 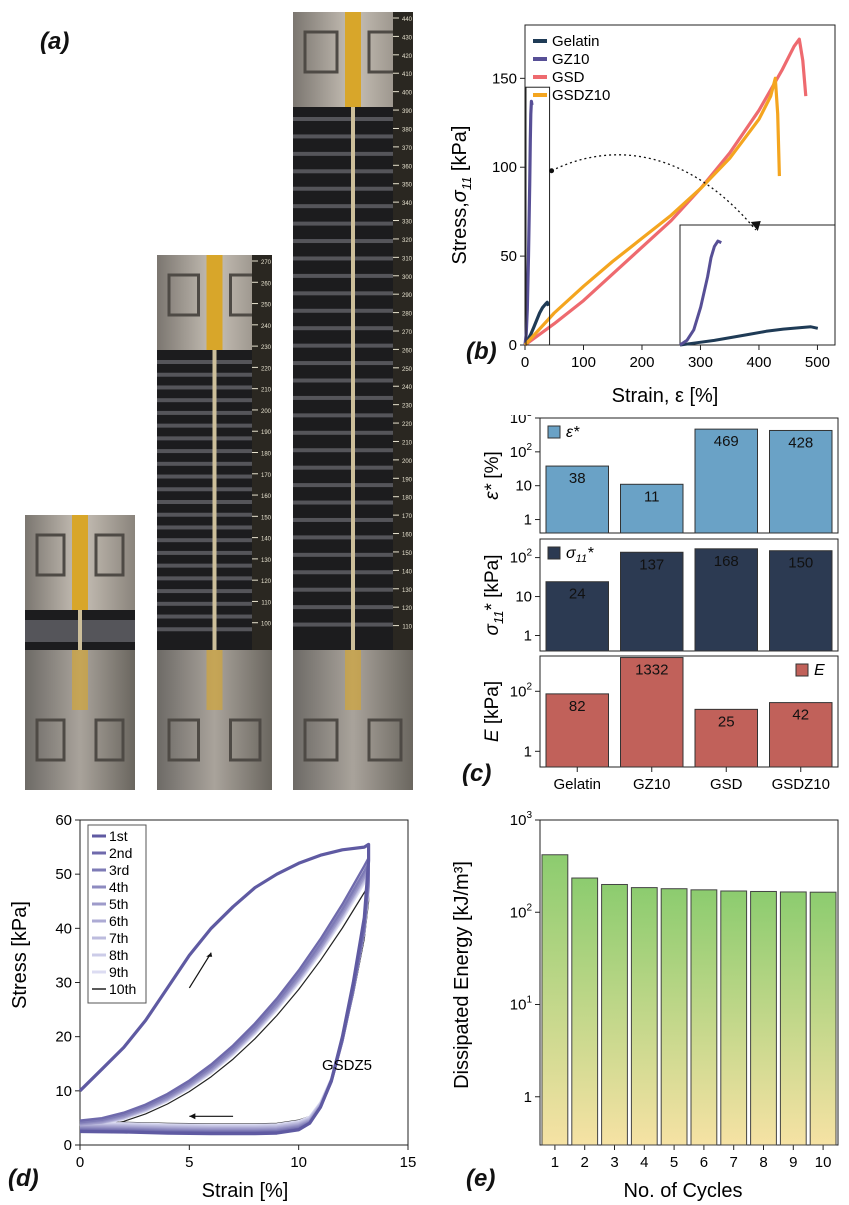 I want to click on legend-label: σ11*, so click(x=580, y=555).